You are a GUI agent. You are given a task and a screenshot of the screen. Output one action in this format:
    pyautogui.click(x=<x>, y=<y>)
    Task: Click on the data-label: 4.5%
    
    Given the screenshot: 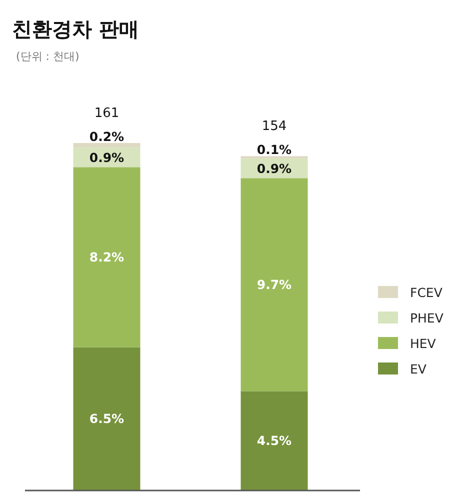 What is the action you would take?
    pyautogui.click(x=274, y=440)
    